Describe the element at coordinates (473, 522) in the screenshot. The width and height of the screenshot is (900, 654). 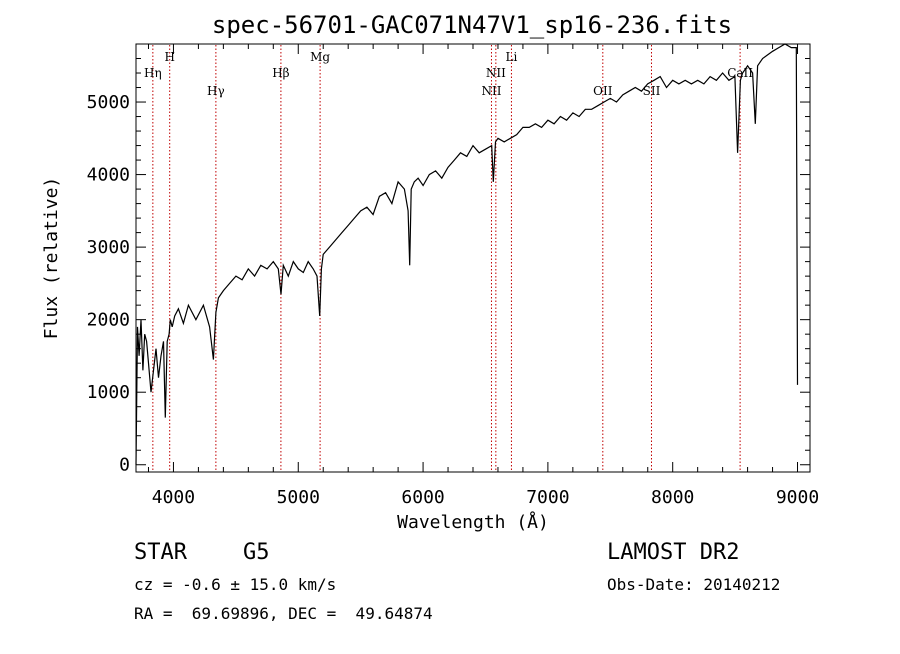
I see `x-axis-label: Wavelength (Å)` at that location.